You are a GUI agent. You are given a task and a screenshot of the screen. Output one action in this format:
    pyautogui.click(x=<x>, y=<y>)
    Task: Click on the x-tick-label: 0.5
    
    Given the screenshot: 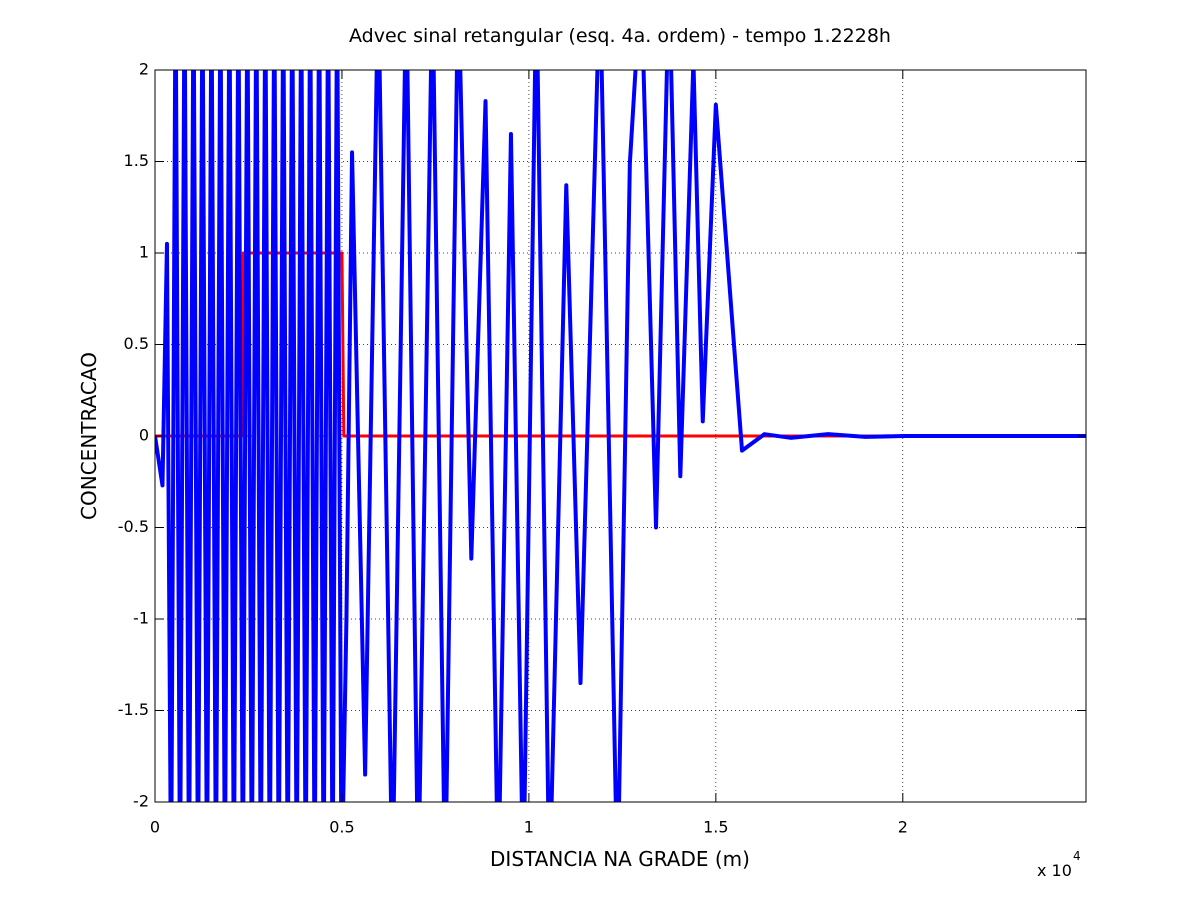 What is the action you would take?
    pyautogui.click(x=341, y=827)
    